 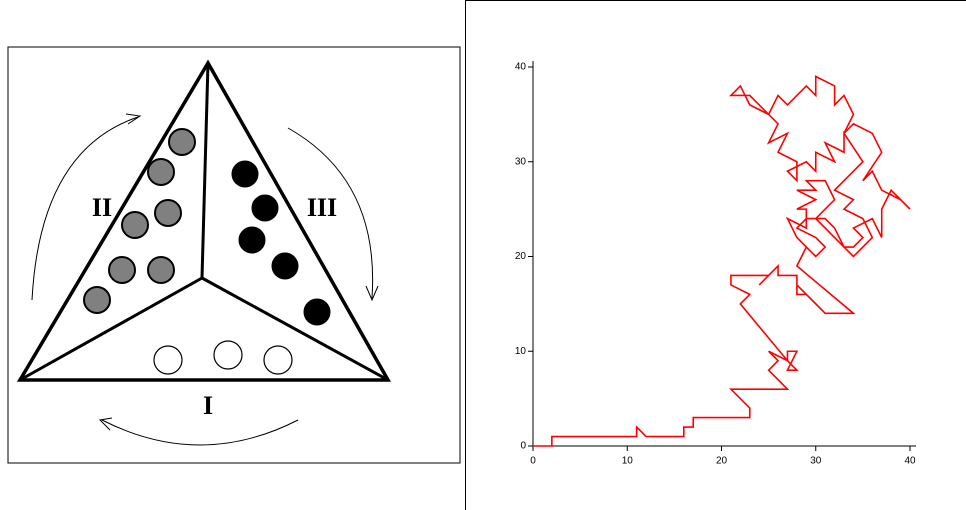 What do you see at coordinates (628, 461) in the screenshot?
I see `x-tick-label: 10` at bounding box center [628, 461].